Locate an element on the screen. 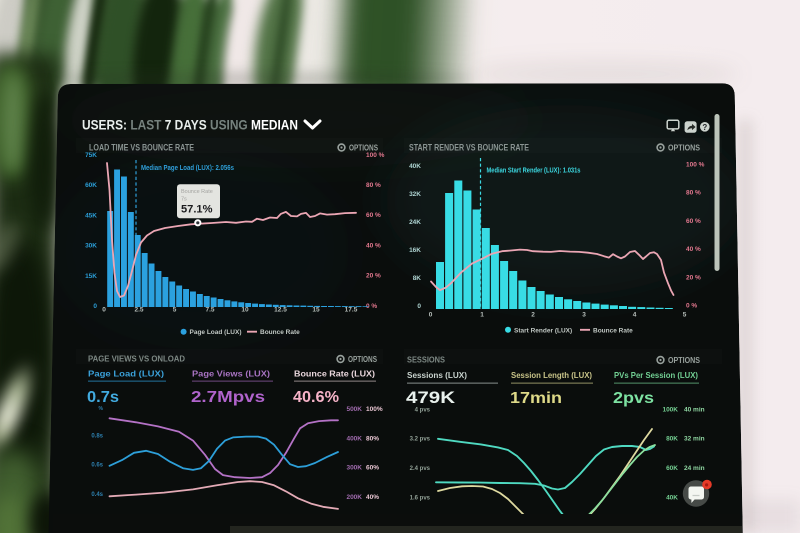 This screenshot has height=533, width=800. svg-text:Median Start Render (LUX): 1.0: Median Start Render (LUX): 1.031s is located at coordinates (534, 171).